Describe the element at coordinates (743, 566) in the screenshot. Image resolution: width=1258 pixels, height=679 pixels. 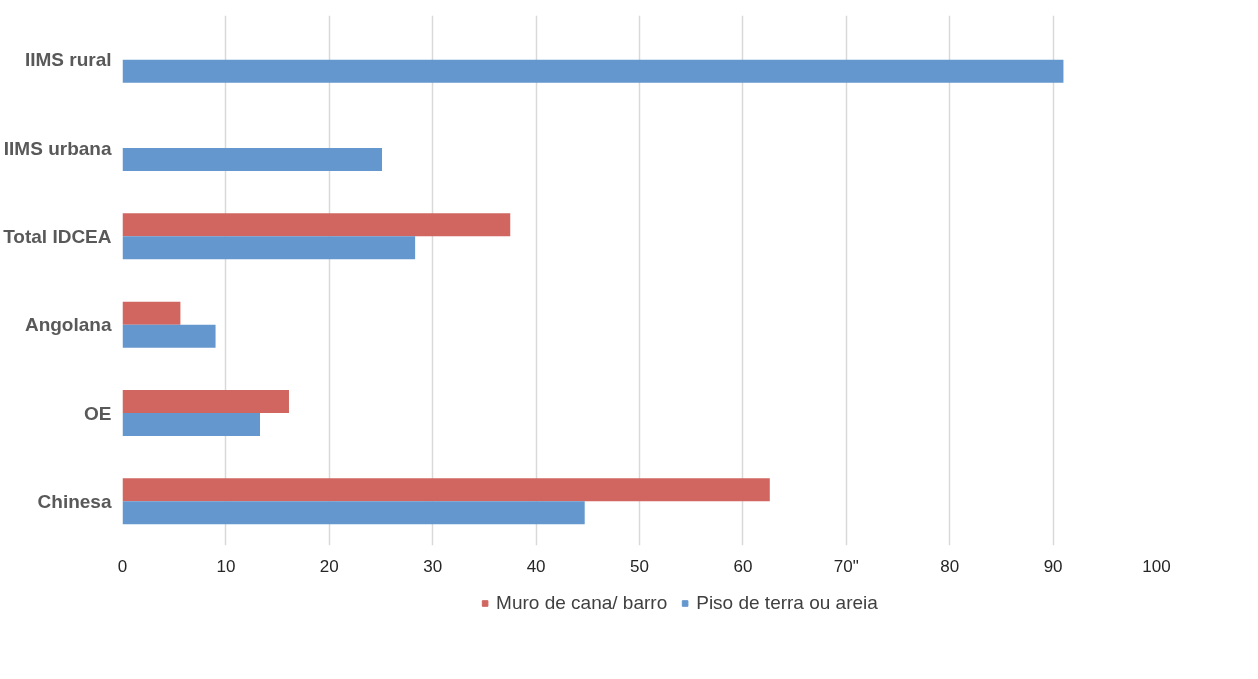
I see `x-tick-label: 60` at that location.